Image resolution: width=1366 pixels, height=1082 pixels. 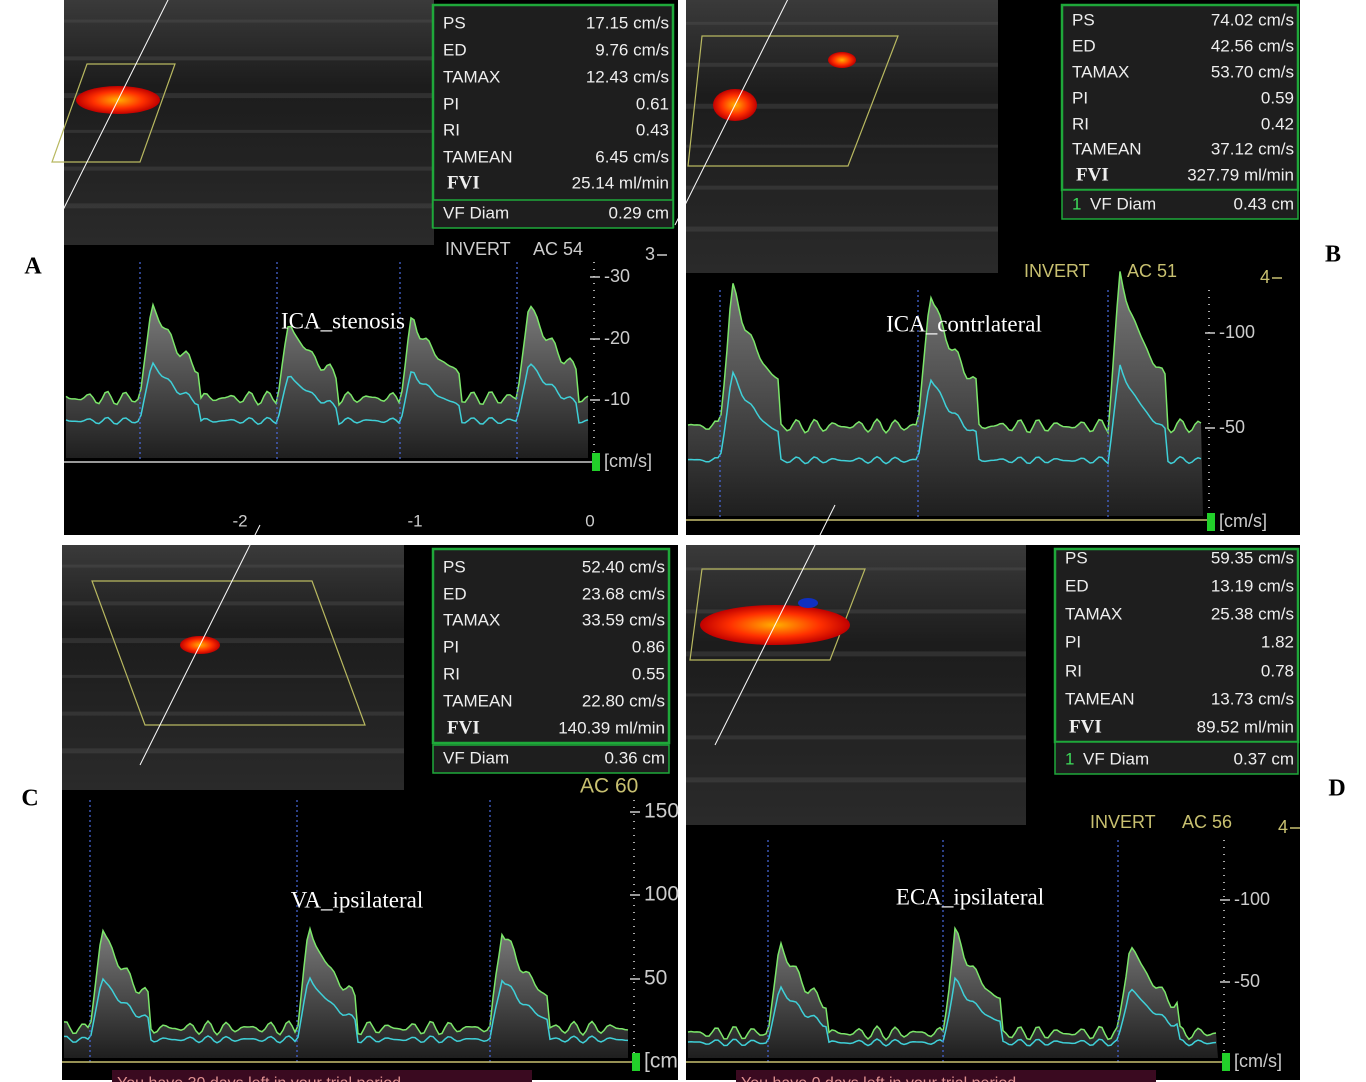 What do you see at coordinates (1277, 641) in the screenshot?
I see `measurement-value: 1.82` at bounding box center [1277, 641].